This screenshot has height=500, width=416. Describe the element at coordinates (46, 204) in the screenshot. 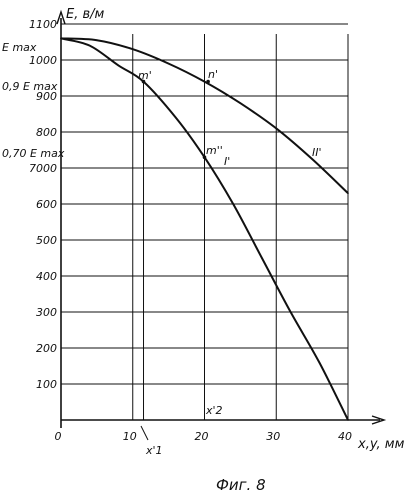

I see `y-tick-label: 600` at that location.